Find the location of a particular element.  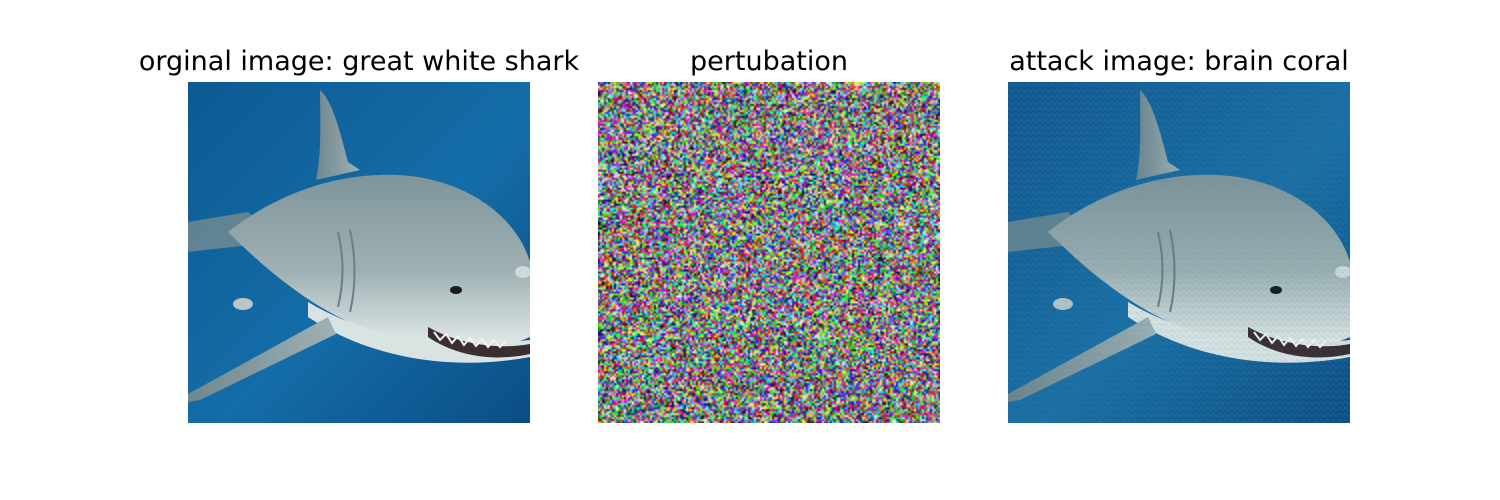

attack-image-title: attack image: brain coral is located at coordinates (1179, 61).